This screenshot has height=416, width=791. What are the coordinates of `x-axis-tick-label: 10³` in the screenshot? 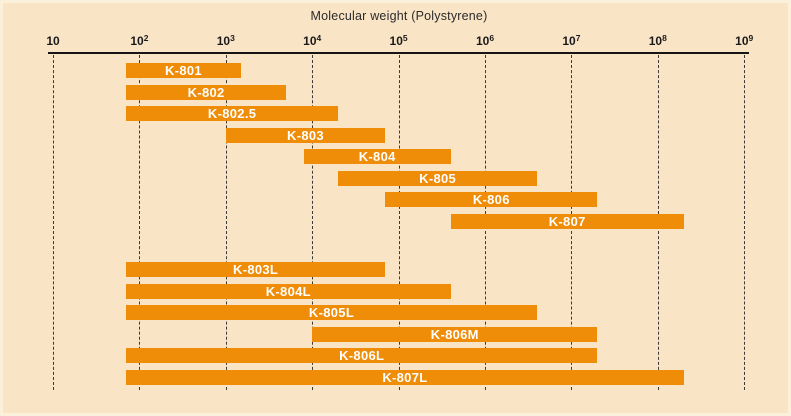 It's located at (225, 40).